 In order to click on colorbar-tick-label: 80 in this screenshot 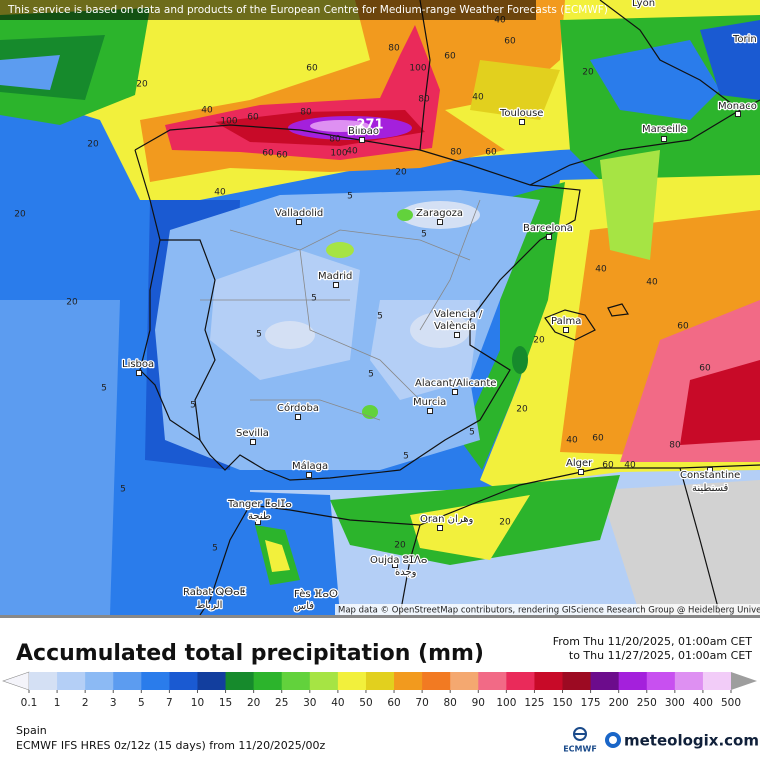, I will do `click(450, 703)`.